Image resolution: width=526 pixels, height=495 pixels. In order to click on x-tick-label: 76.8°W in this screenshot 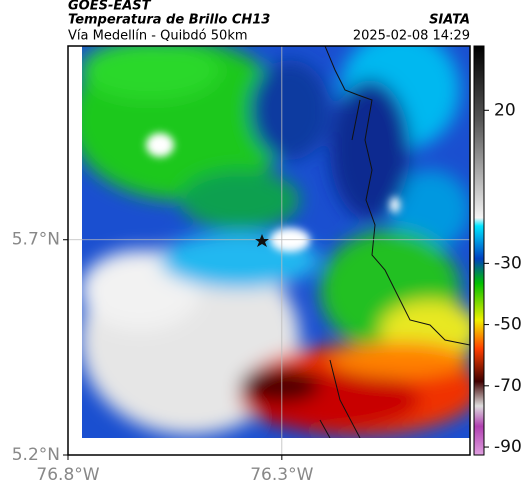, I will do `click(67, 475)`.